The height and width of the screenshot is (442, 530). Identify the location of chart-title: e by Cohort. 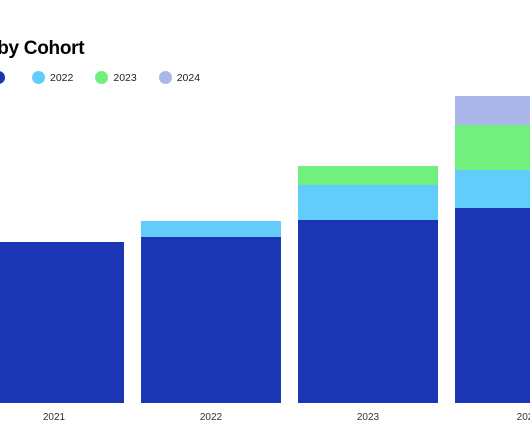
(42, 48).